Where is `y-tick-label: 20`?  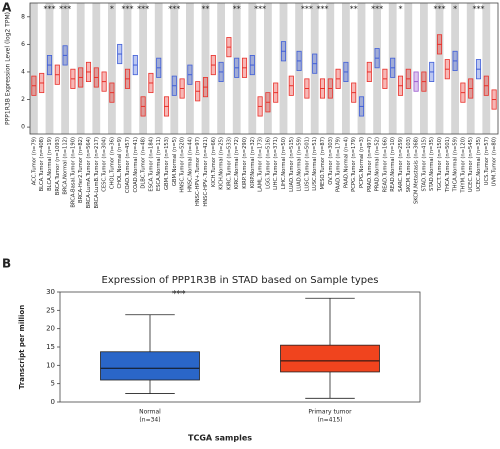 y-tick-label: 20 is located at coordinates (50, 329).